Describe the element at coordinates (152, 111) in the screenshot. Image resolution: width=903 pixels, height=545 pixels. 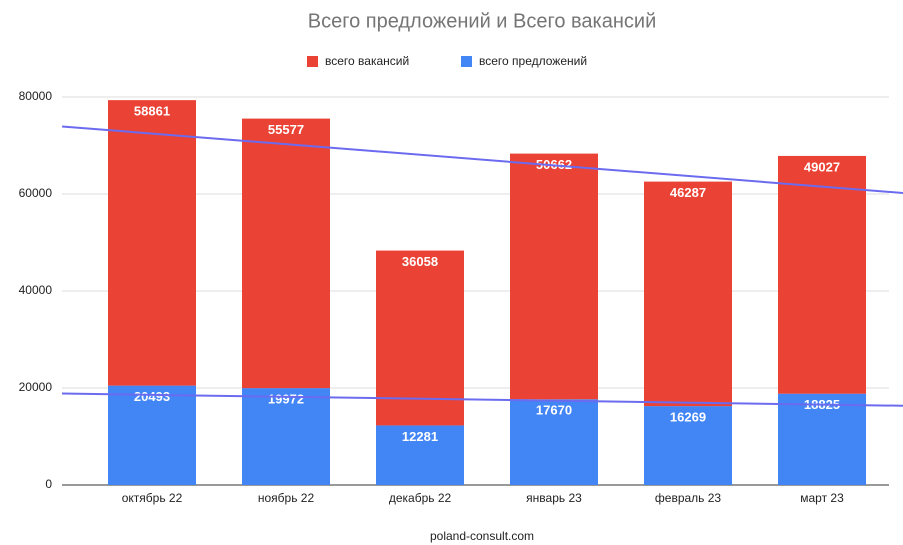
I see `value-label: 58861` at that location.